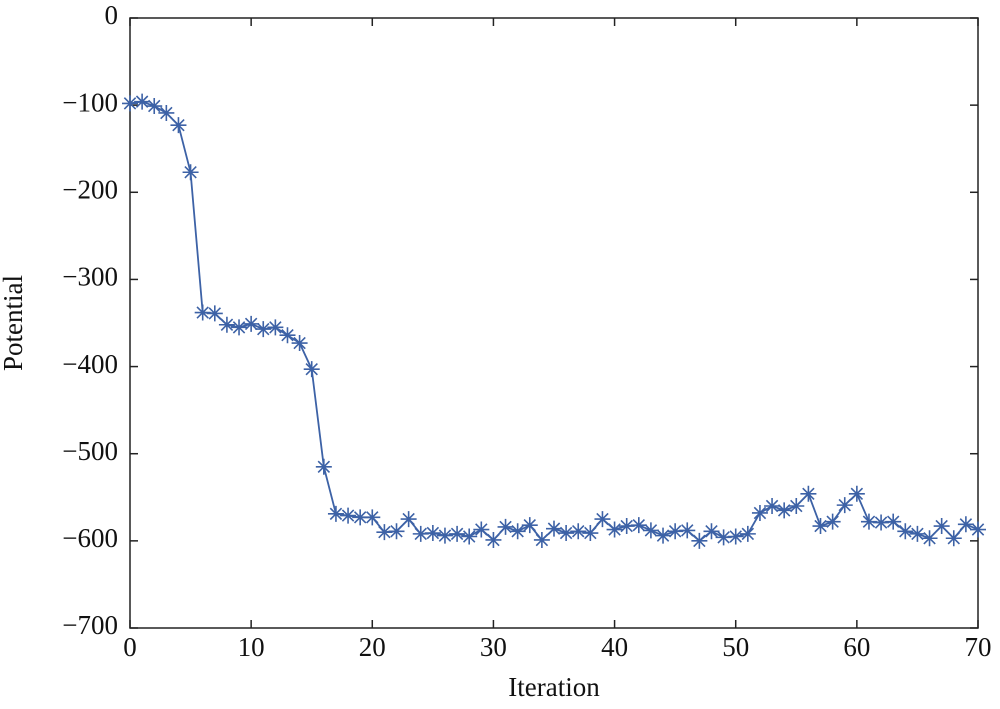  Describe the element at coordinates (614, 647) in the screenshot. I see `x-tick-label: 40` at that location.